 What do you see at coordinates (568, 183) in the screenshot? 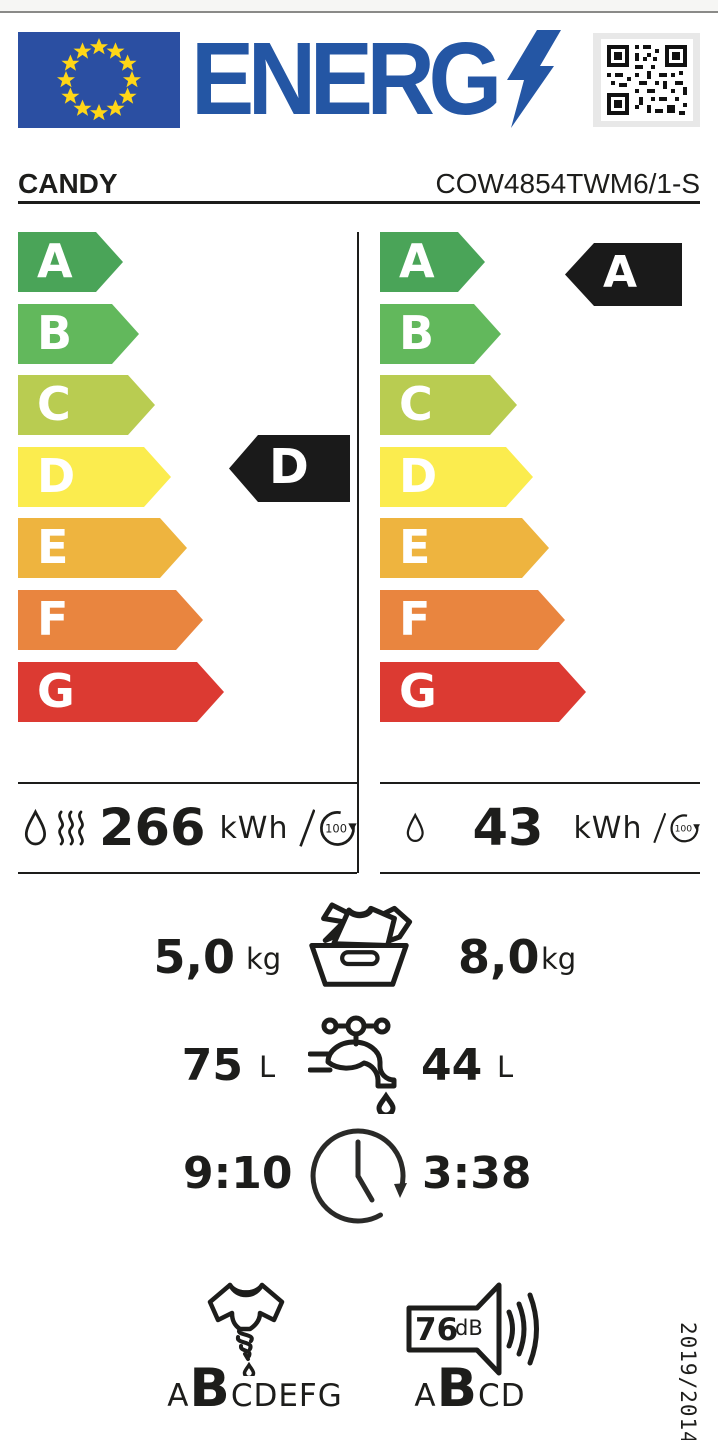
I see `model-number: COW4854TWM6/1-S` at bounding box center [568, 183].